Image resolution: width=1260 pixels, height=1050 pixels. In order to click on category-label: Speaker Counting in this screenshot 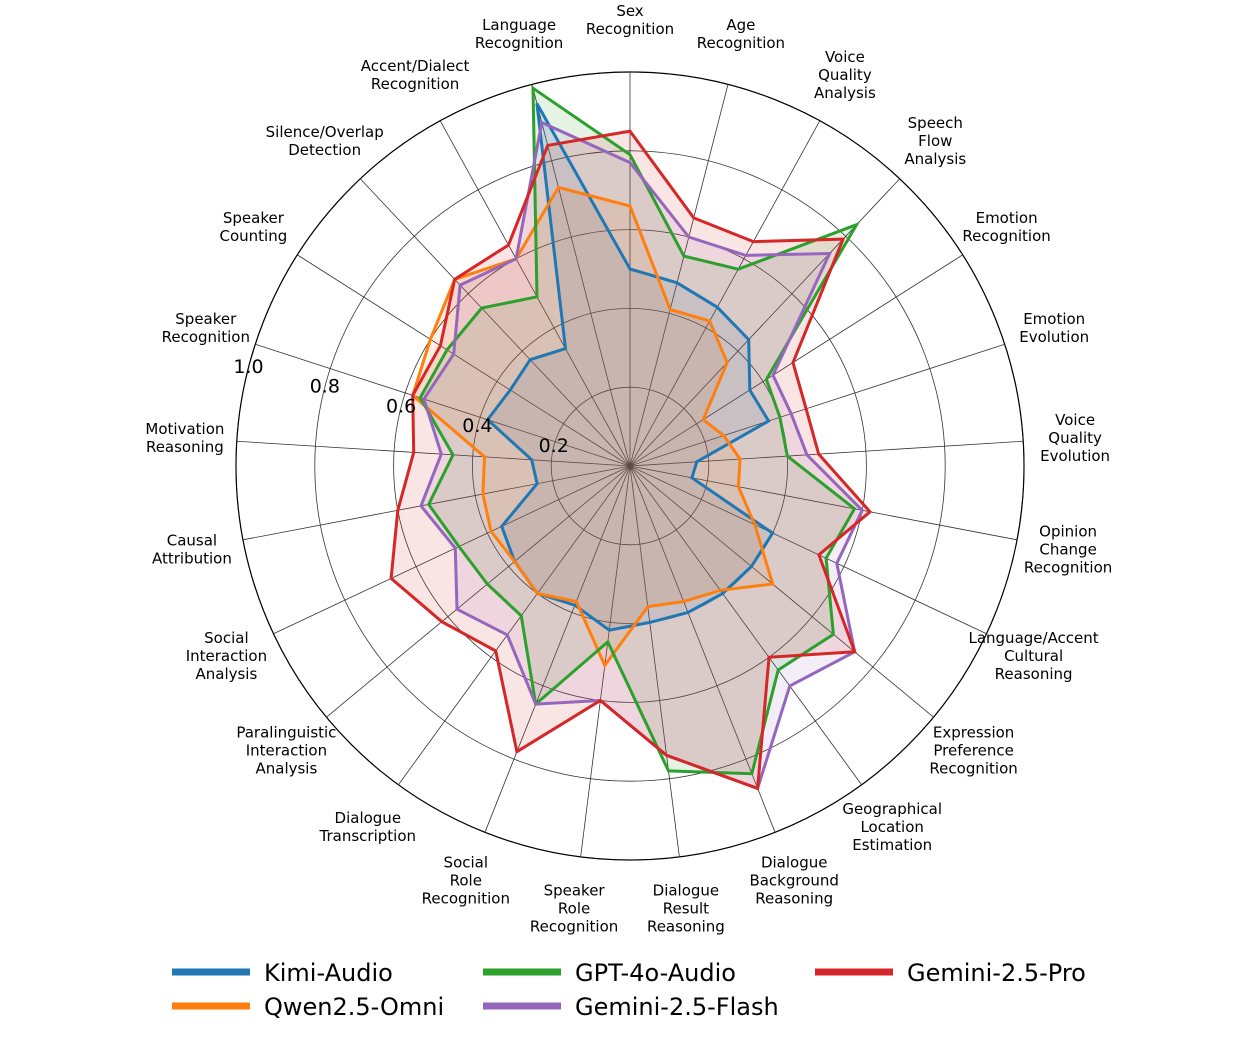, I will do `click(254, 227)`.